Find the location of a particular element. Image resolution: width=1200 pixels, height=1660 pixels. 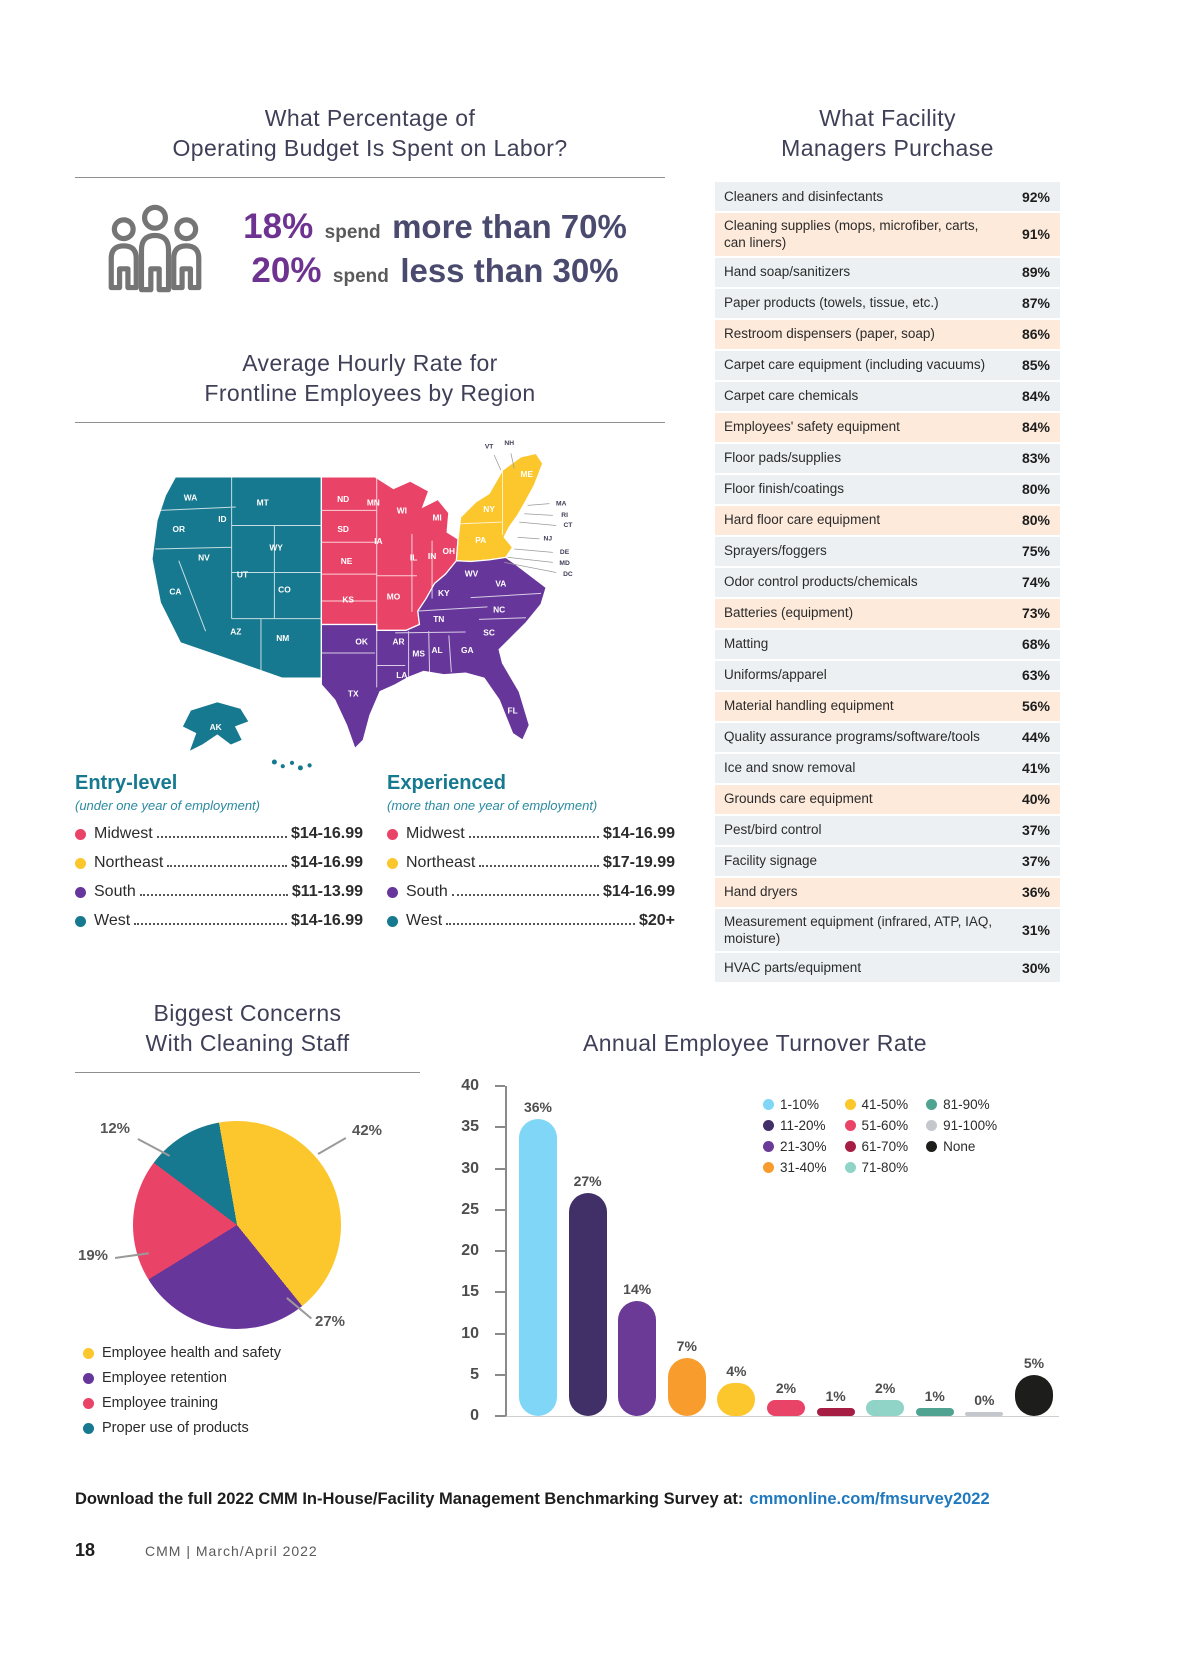

state-label-de: DE is located at coordinates (565, 552).